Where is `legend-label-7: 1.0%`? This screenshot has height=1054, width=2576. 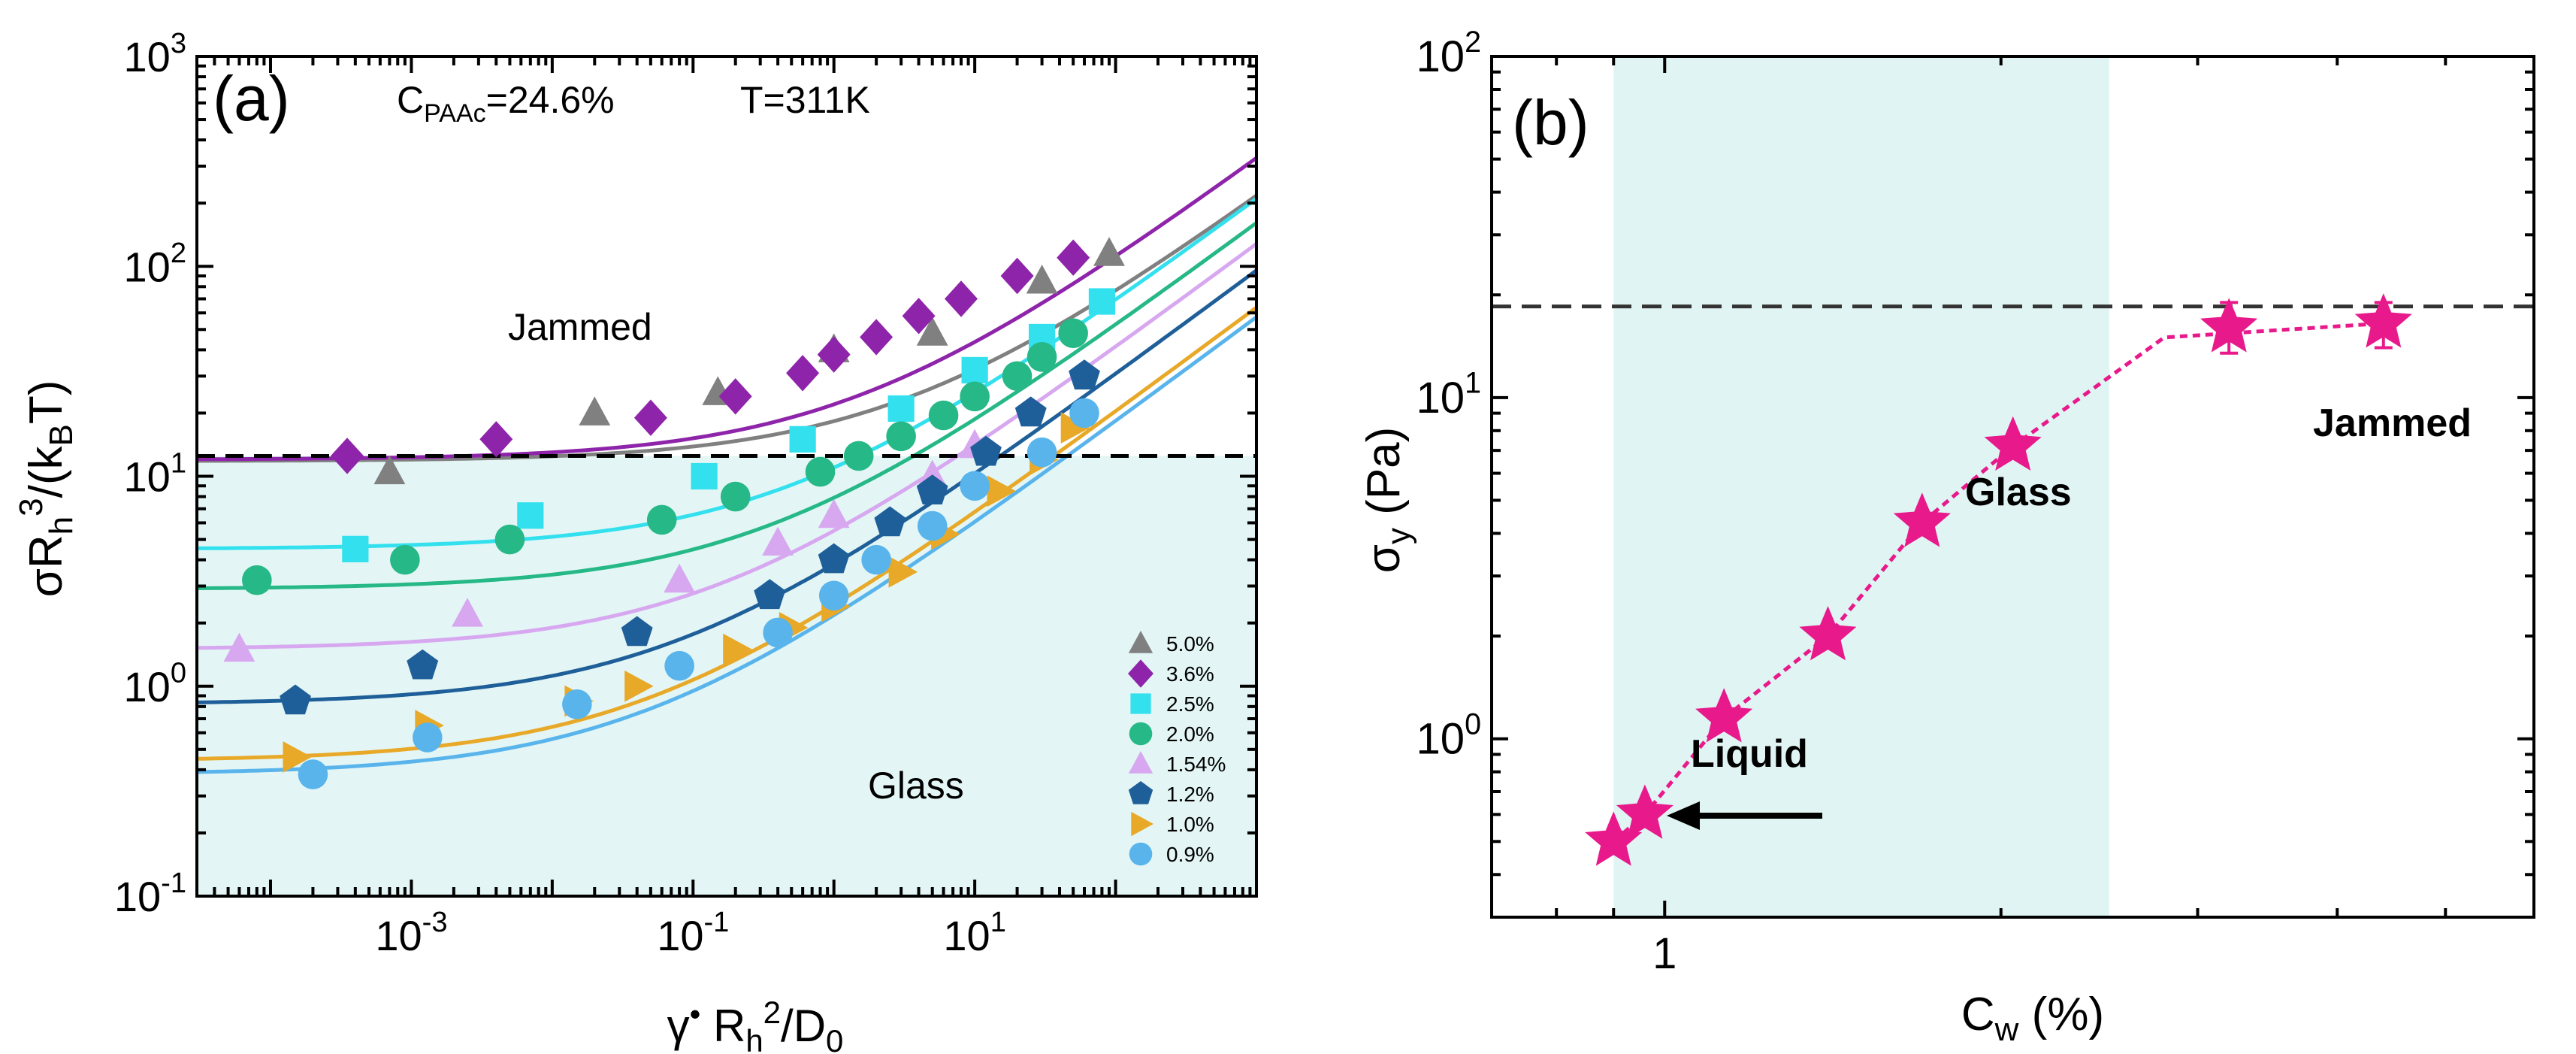 legend-label-7: 1.0% is located at coordinates (1190, 824).